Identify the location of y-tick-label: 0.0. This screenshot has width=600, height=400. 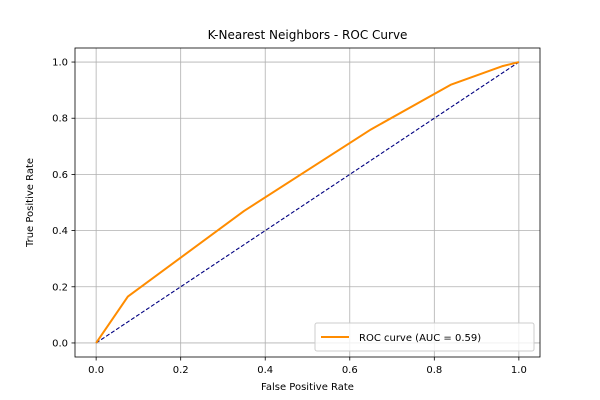
(60, 343).